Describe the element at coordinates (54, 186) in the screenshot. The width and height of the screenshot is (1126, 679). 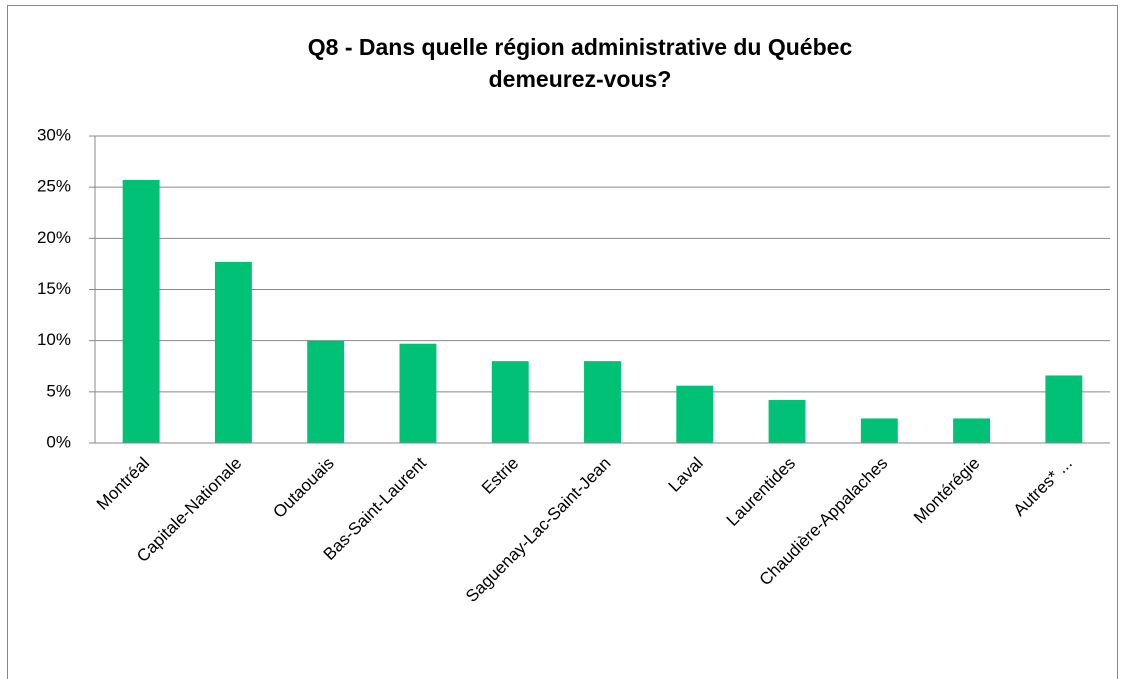
I see `y-tick-label: 25%` at that location.